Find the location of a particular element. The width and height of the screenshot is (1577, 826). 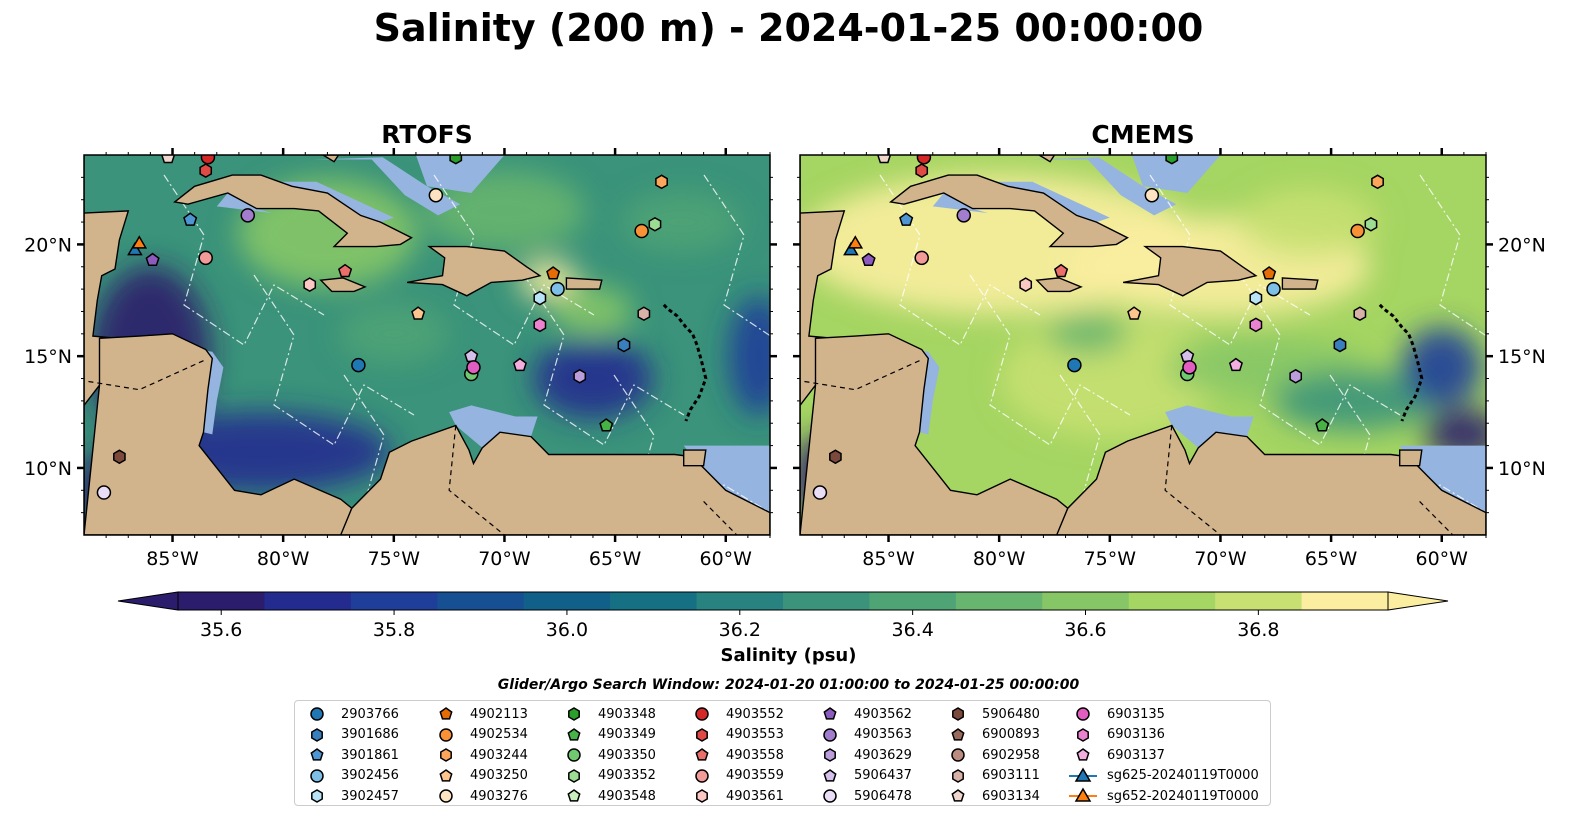

legend-item: 4903349 is located at coordinates (607, 735).